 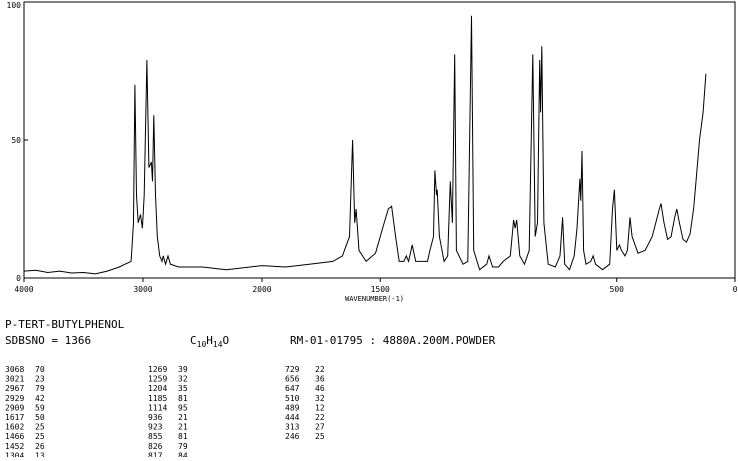 What do you see at coordinates (617, 289) in the screenshot?
I see `x-tick-label: 500` at bounding box center [617, 289].